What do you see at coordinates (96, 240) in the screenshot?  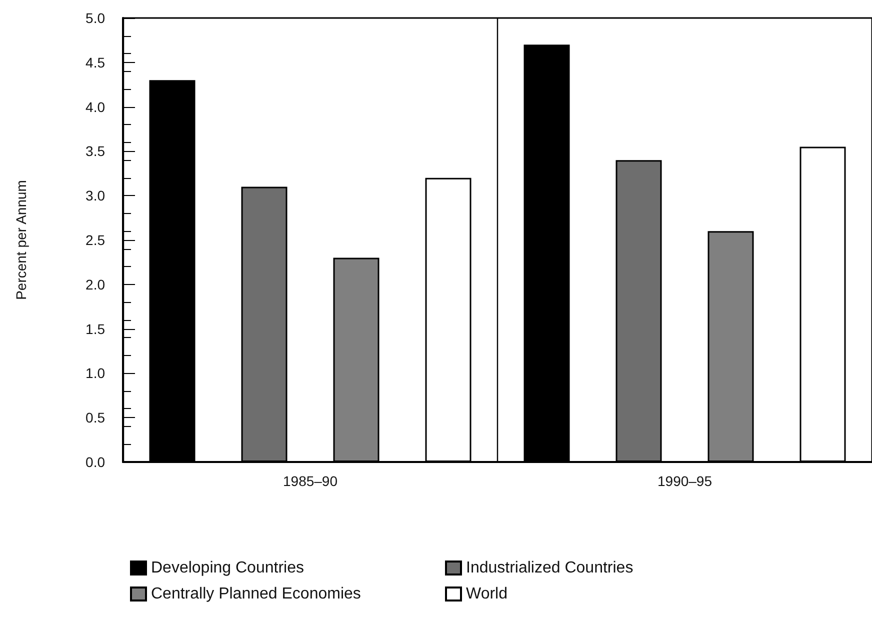 I see `y-tick-label: 2.5` at bounding box center [96, 240].